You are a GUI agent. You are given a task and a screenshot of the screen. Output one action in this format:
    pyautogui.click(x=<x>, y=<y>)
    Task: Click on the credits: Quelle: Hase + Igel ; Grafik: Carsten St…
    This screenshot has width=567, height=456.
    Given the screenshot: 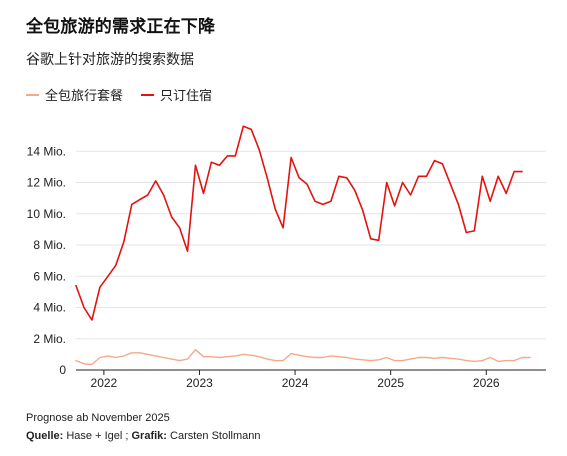 What is the action you would take?
    pyautogui.click(x=143, y=436)
    